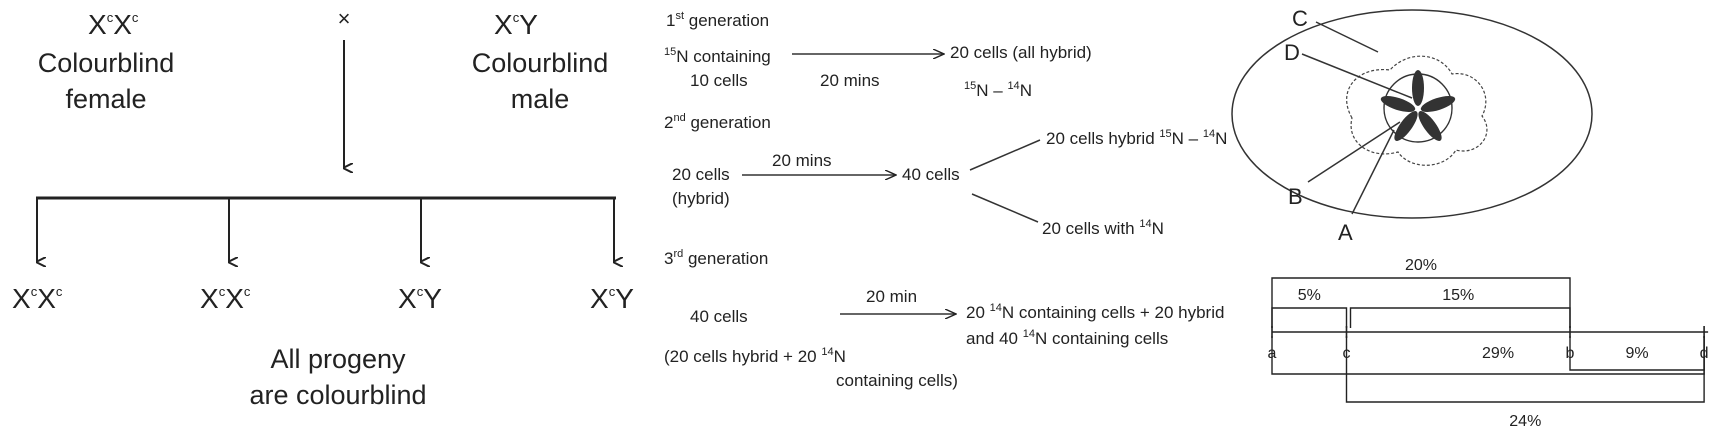  Describe the element at coordinates (106, 63) in the screenshot. I see `female-label-line1: Colourblind` at that location.